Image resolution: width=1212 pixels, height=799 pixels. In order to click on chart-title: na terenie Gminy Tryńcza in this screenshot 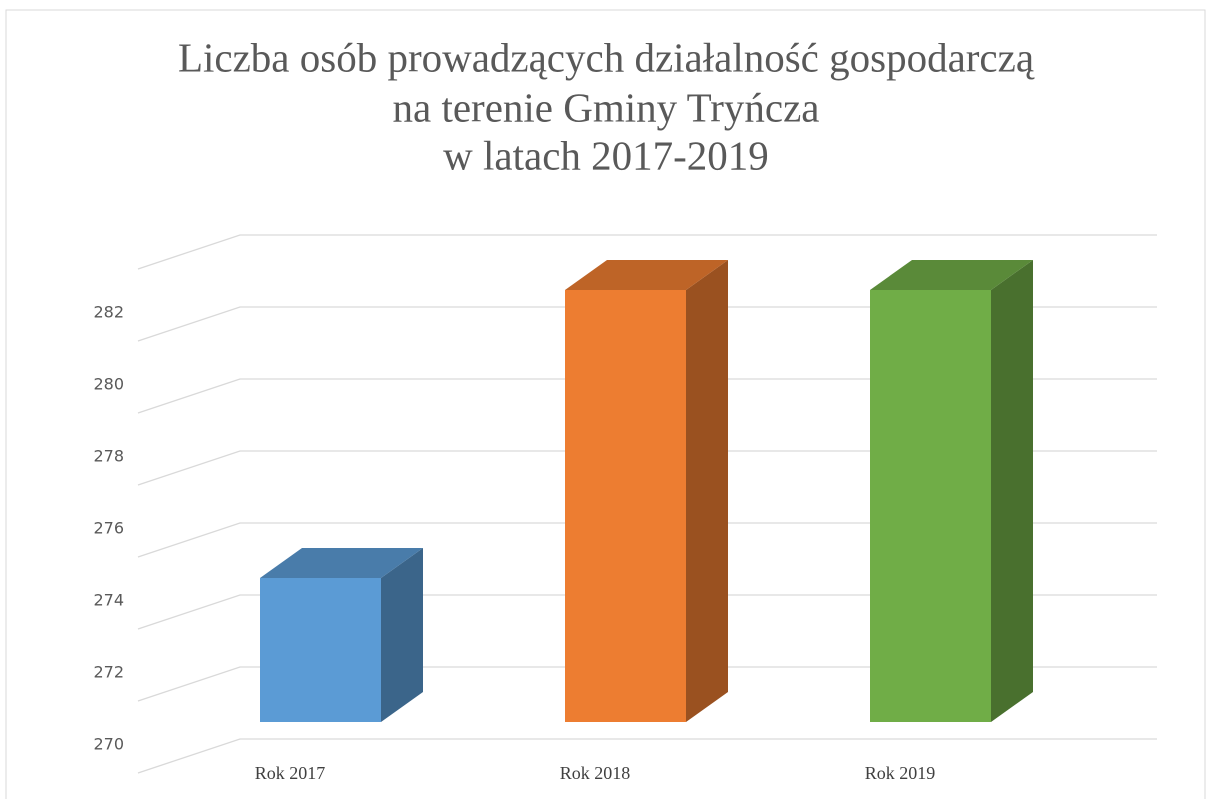, I will do `click(606, 107)`.